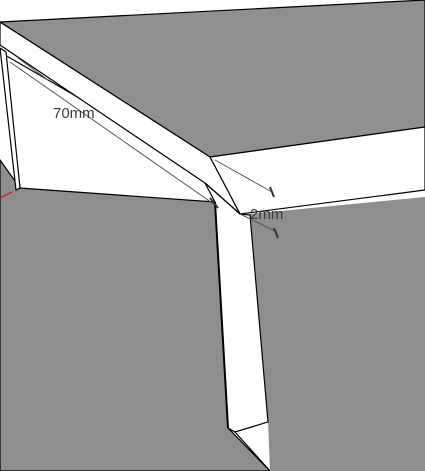  What do you see at coordinates (243, 176) in the screenshot?
I see `dimension-line-2mm-a` at bounding box center [243, 176].